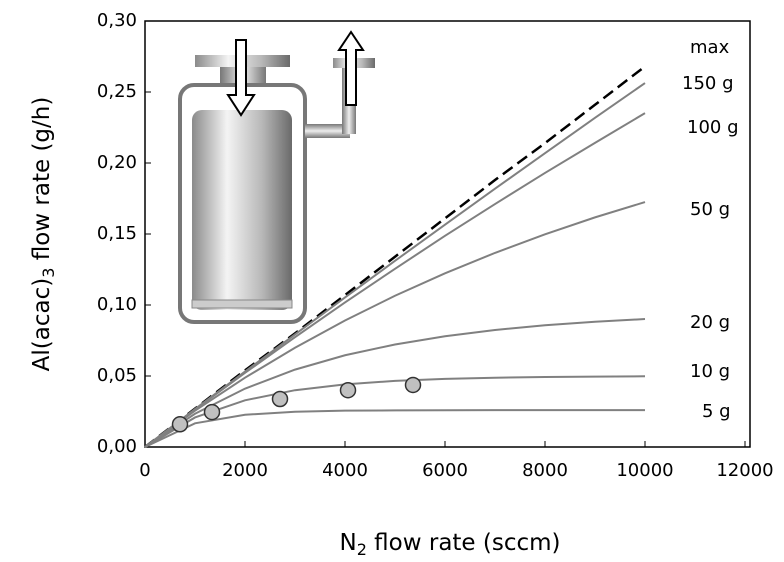 The image size is (784, 562). I want to click on x-axis-title-sub: 2, so click(362, 549).